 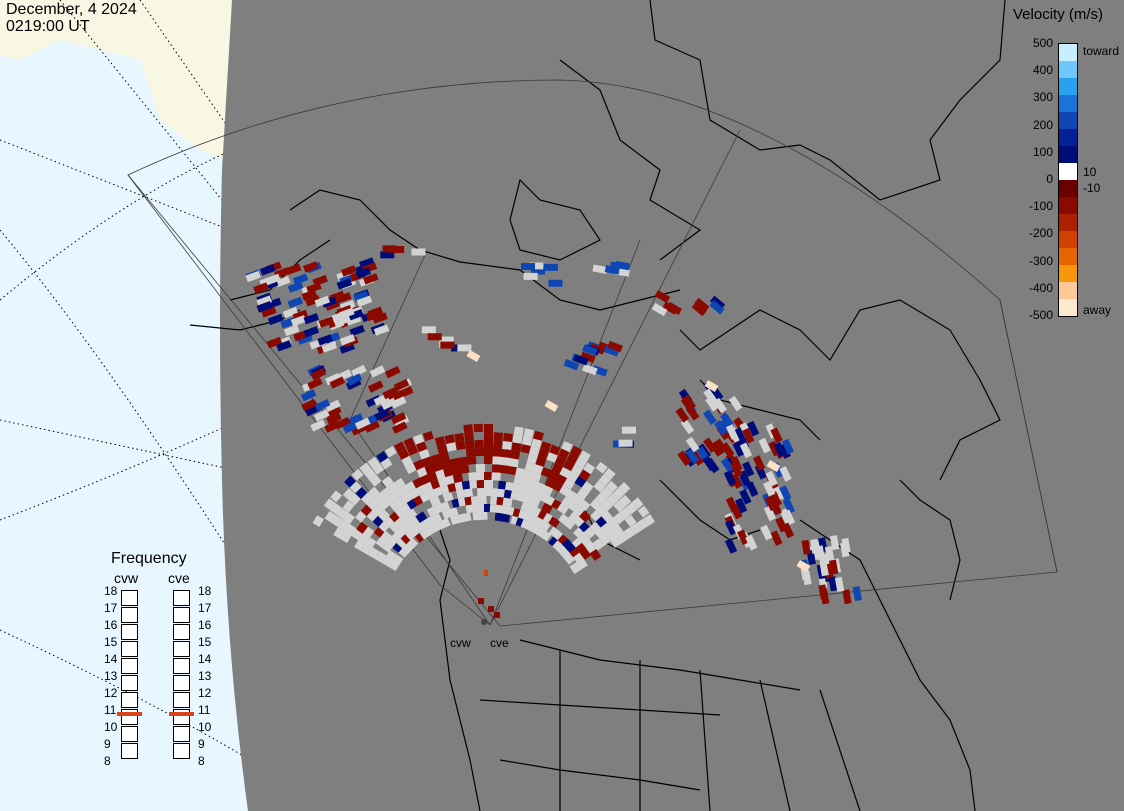 What do you see at coordinates (1042, 151) in the screenshot?
I see `colorbar-tick-label: 100` at bounding box center [1042, 151].